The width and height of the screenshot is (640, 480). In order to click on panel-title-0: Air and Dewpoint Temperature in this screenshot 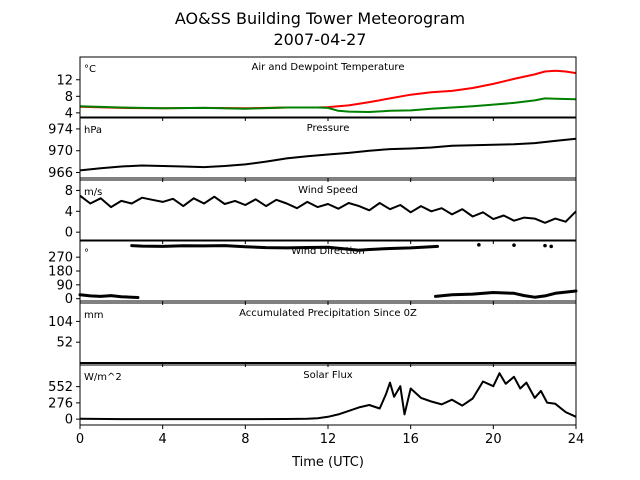, I will do `click(328, 67)`.